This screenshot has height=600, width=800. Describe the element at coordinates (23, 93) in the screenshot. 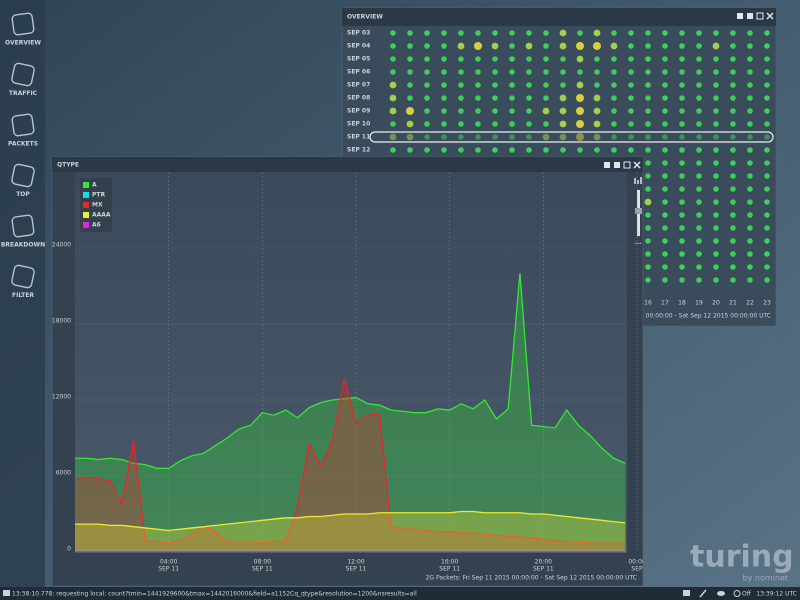

I see `nav-label: TRAFFIC` at that location.